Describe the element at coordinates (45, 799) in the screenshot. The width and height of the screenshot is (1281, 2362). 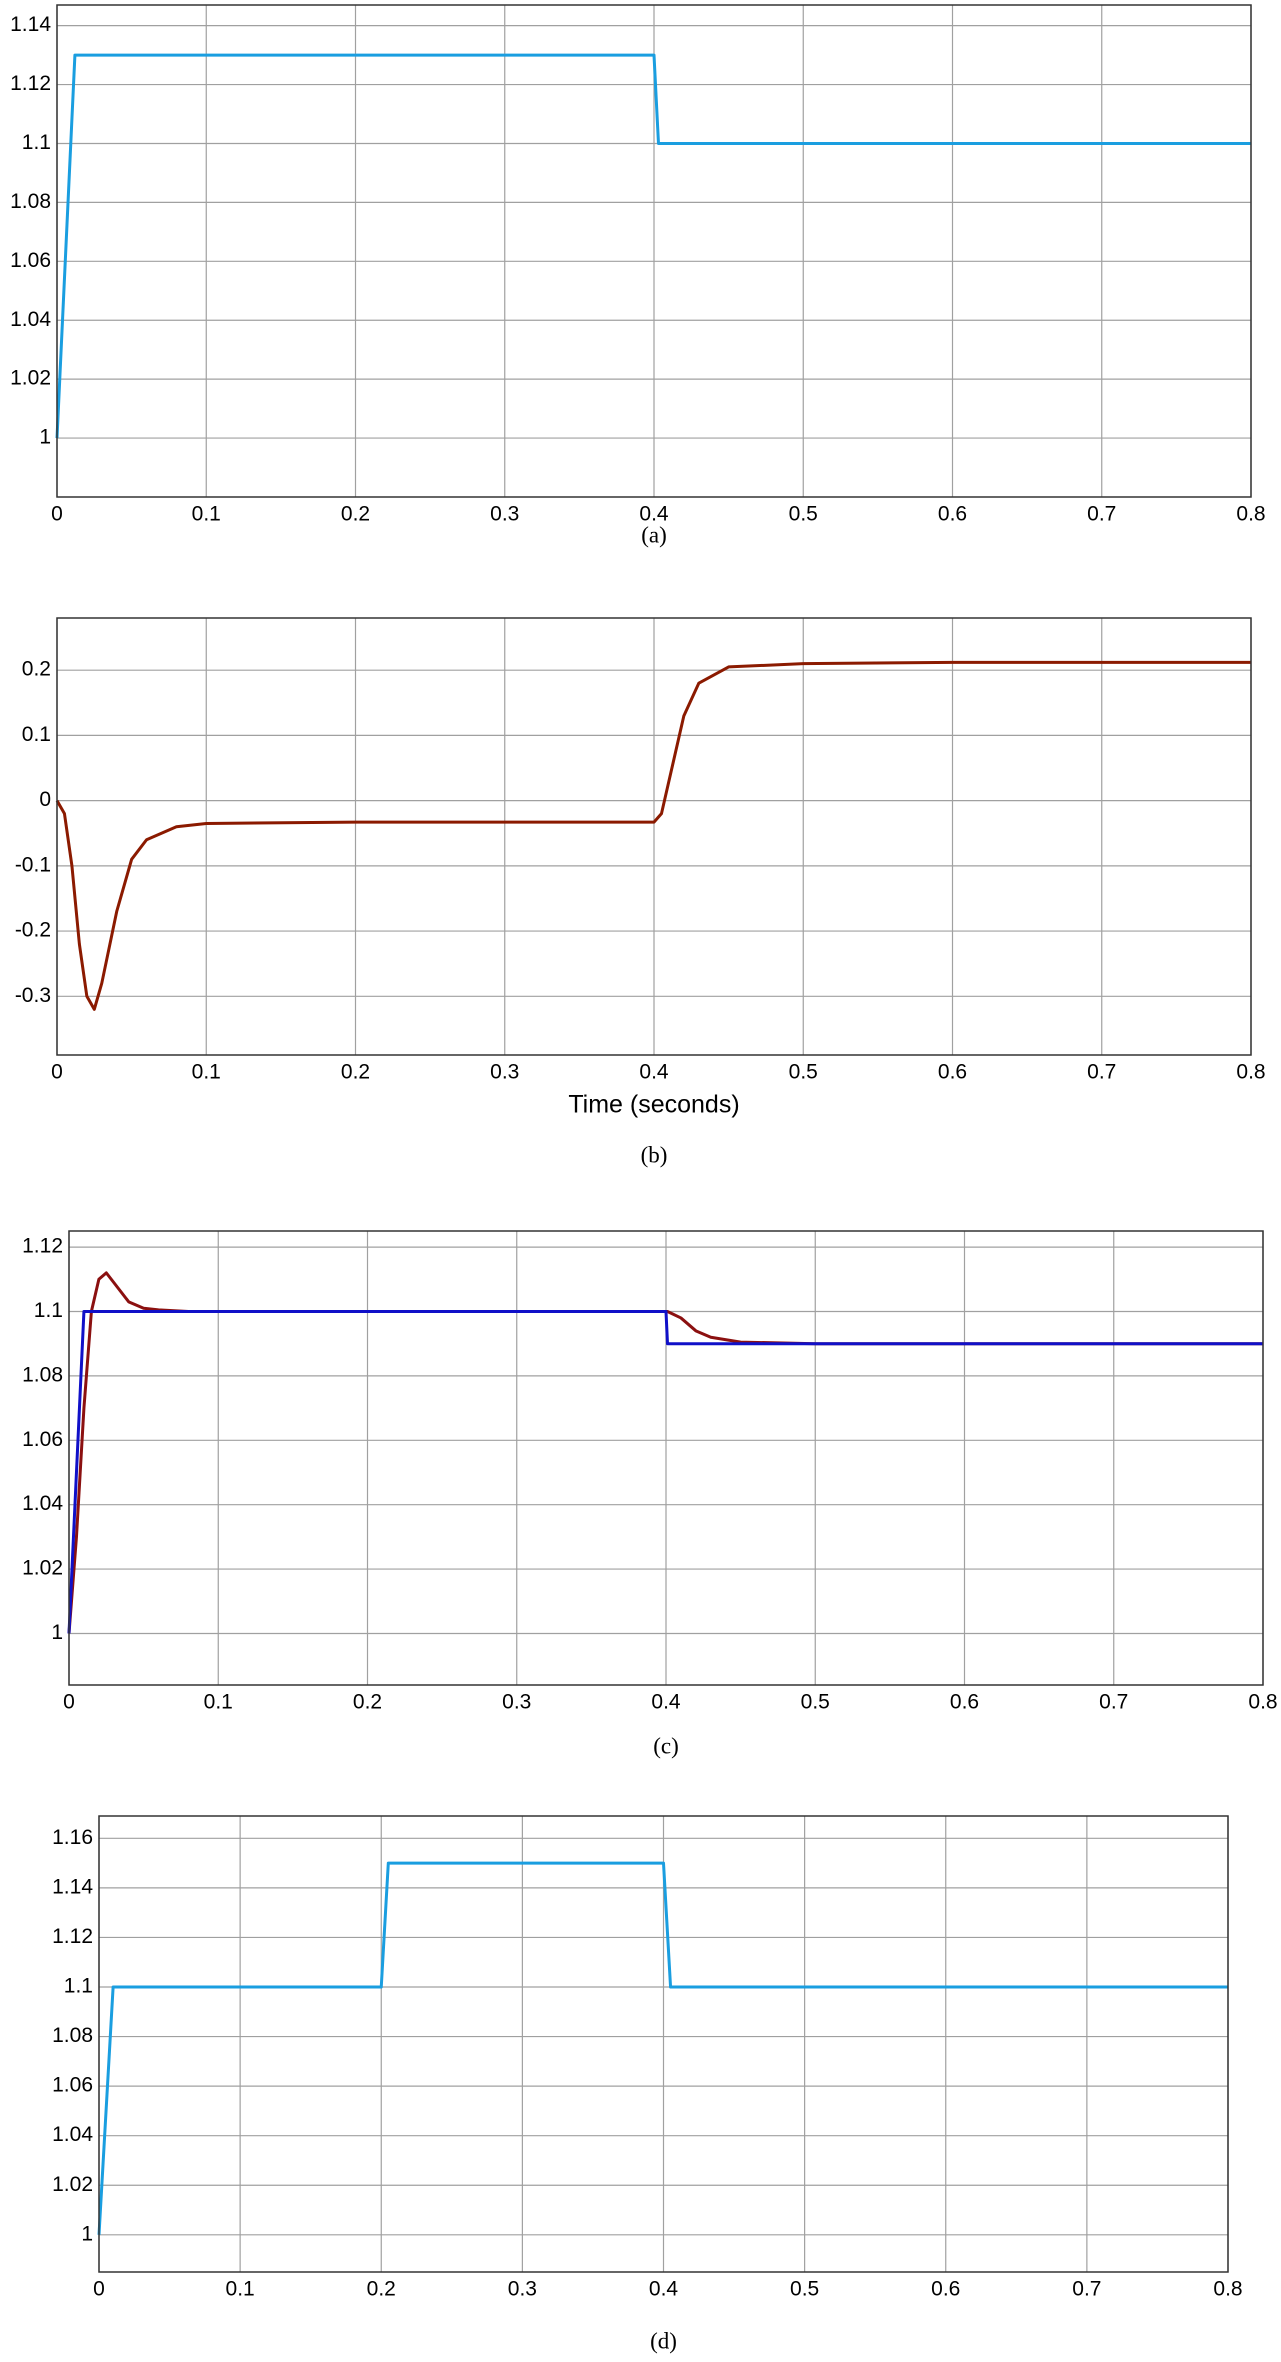
I see `y-tick-label: 0` at that location.